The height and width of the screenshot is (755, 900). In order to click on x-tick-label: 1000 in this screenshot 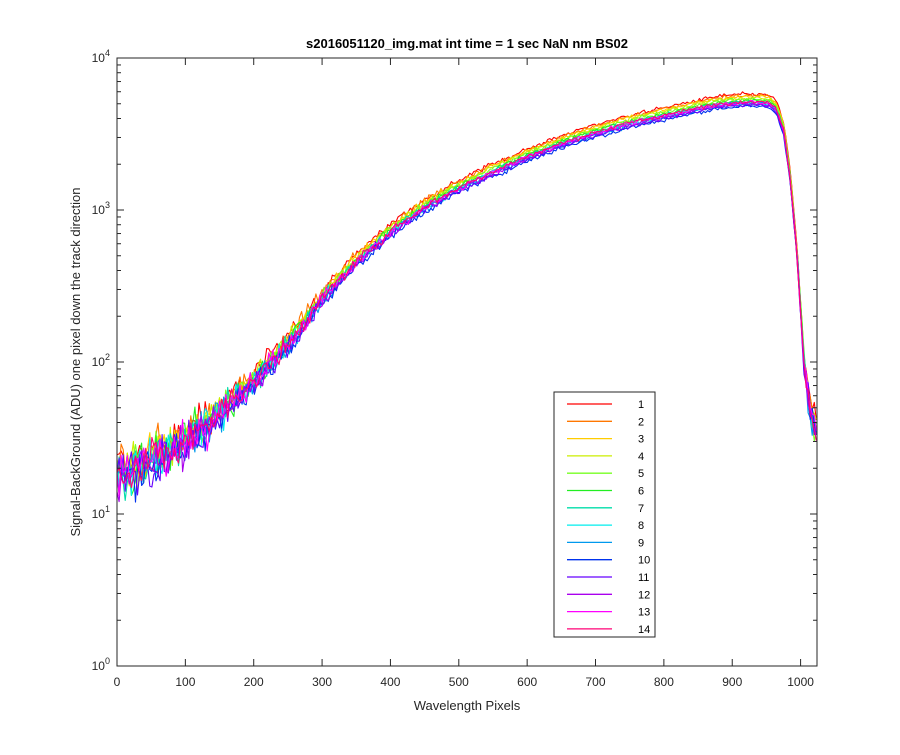, I will do `click(800, 682)`.